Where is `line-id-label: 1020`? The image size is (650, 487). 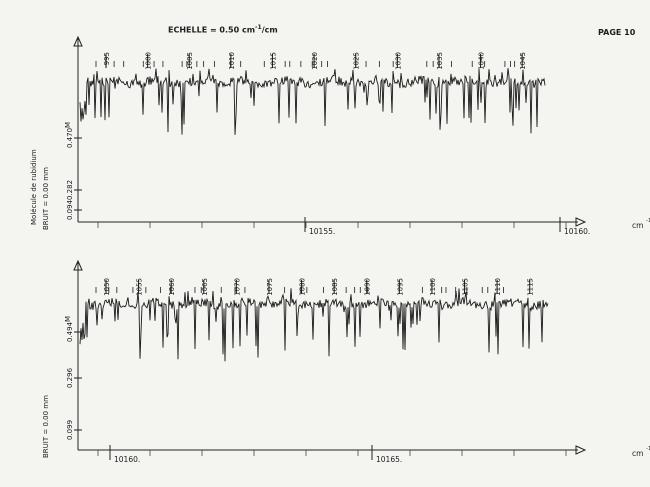 line-id-label: 1020 is located at coordinates (315, 61).